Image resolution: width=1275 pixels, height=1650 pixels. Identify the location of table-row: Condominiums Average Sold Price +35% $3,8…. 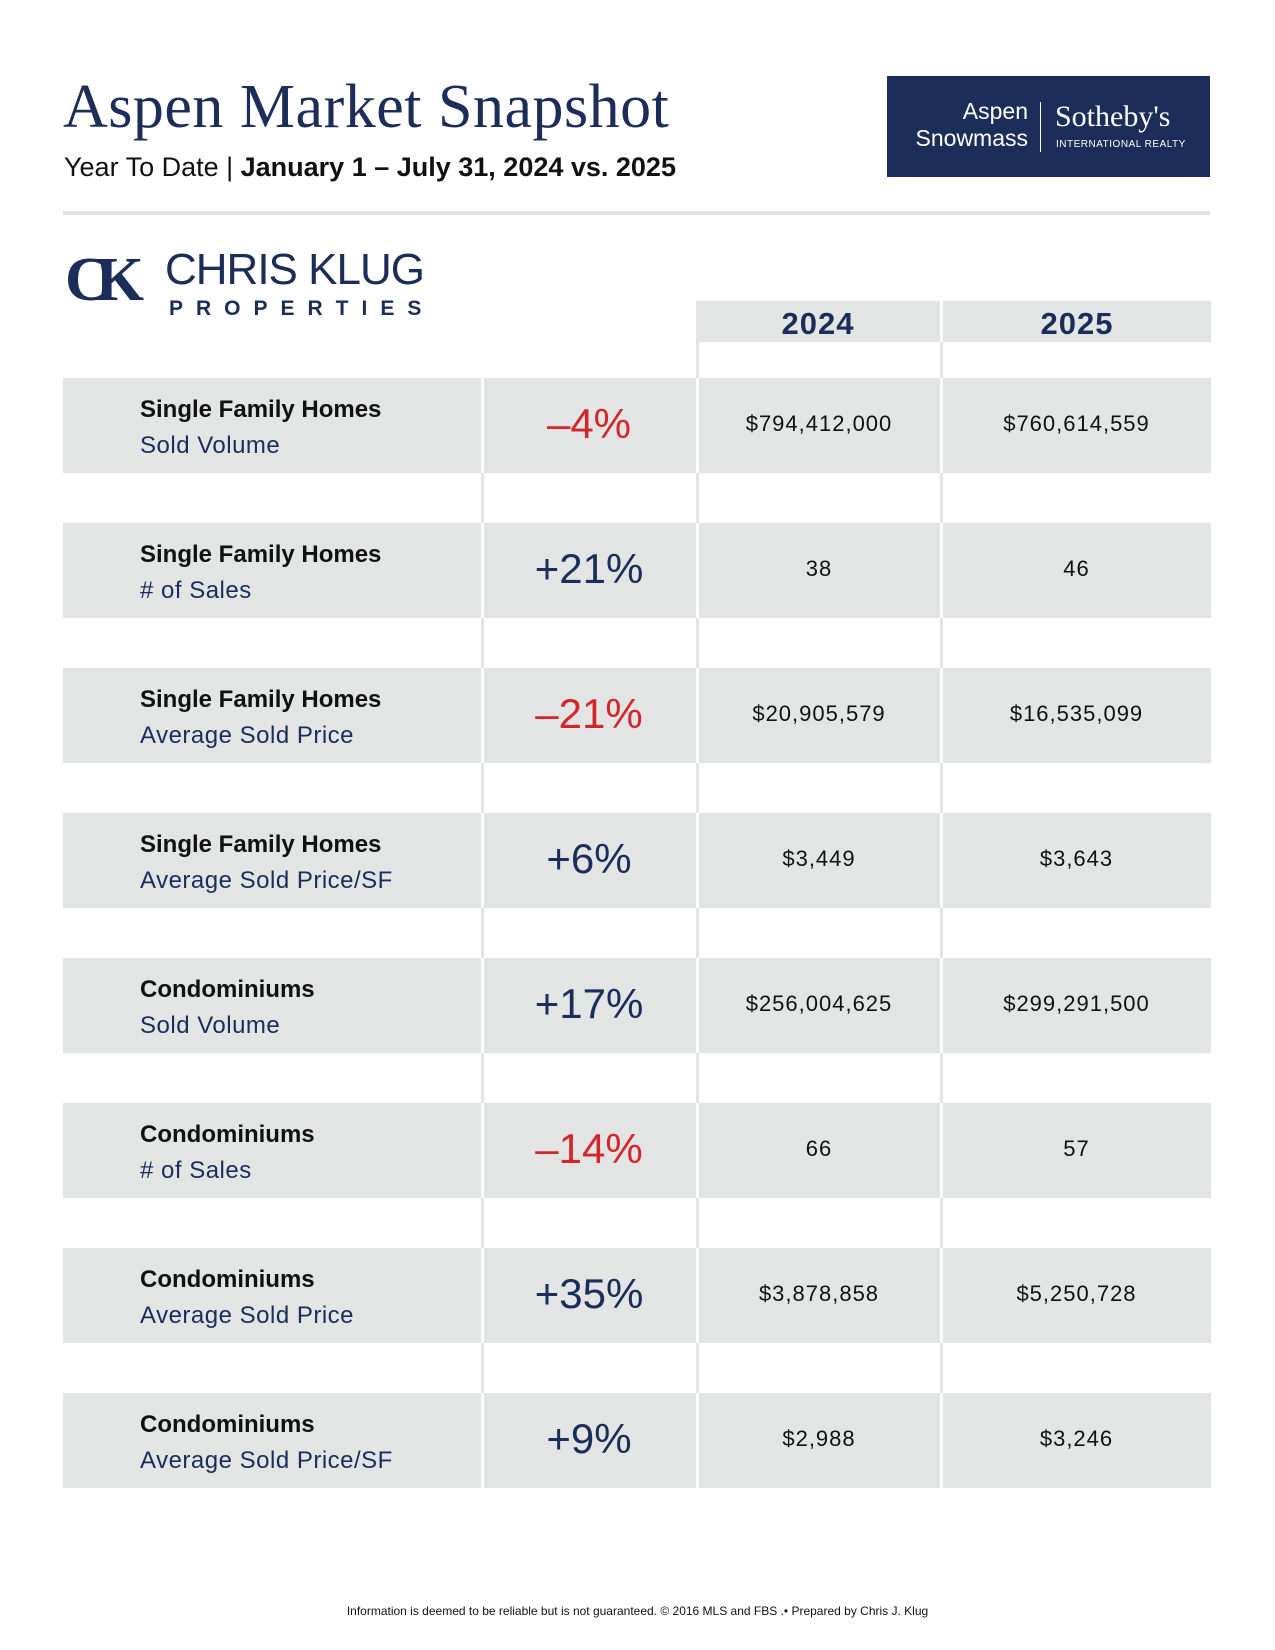
(637, 1295).